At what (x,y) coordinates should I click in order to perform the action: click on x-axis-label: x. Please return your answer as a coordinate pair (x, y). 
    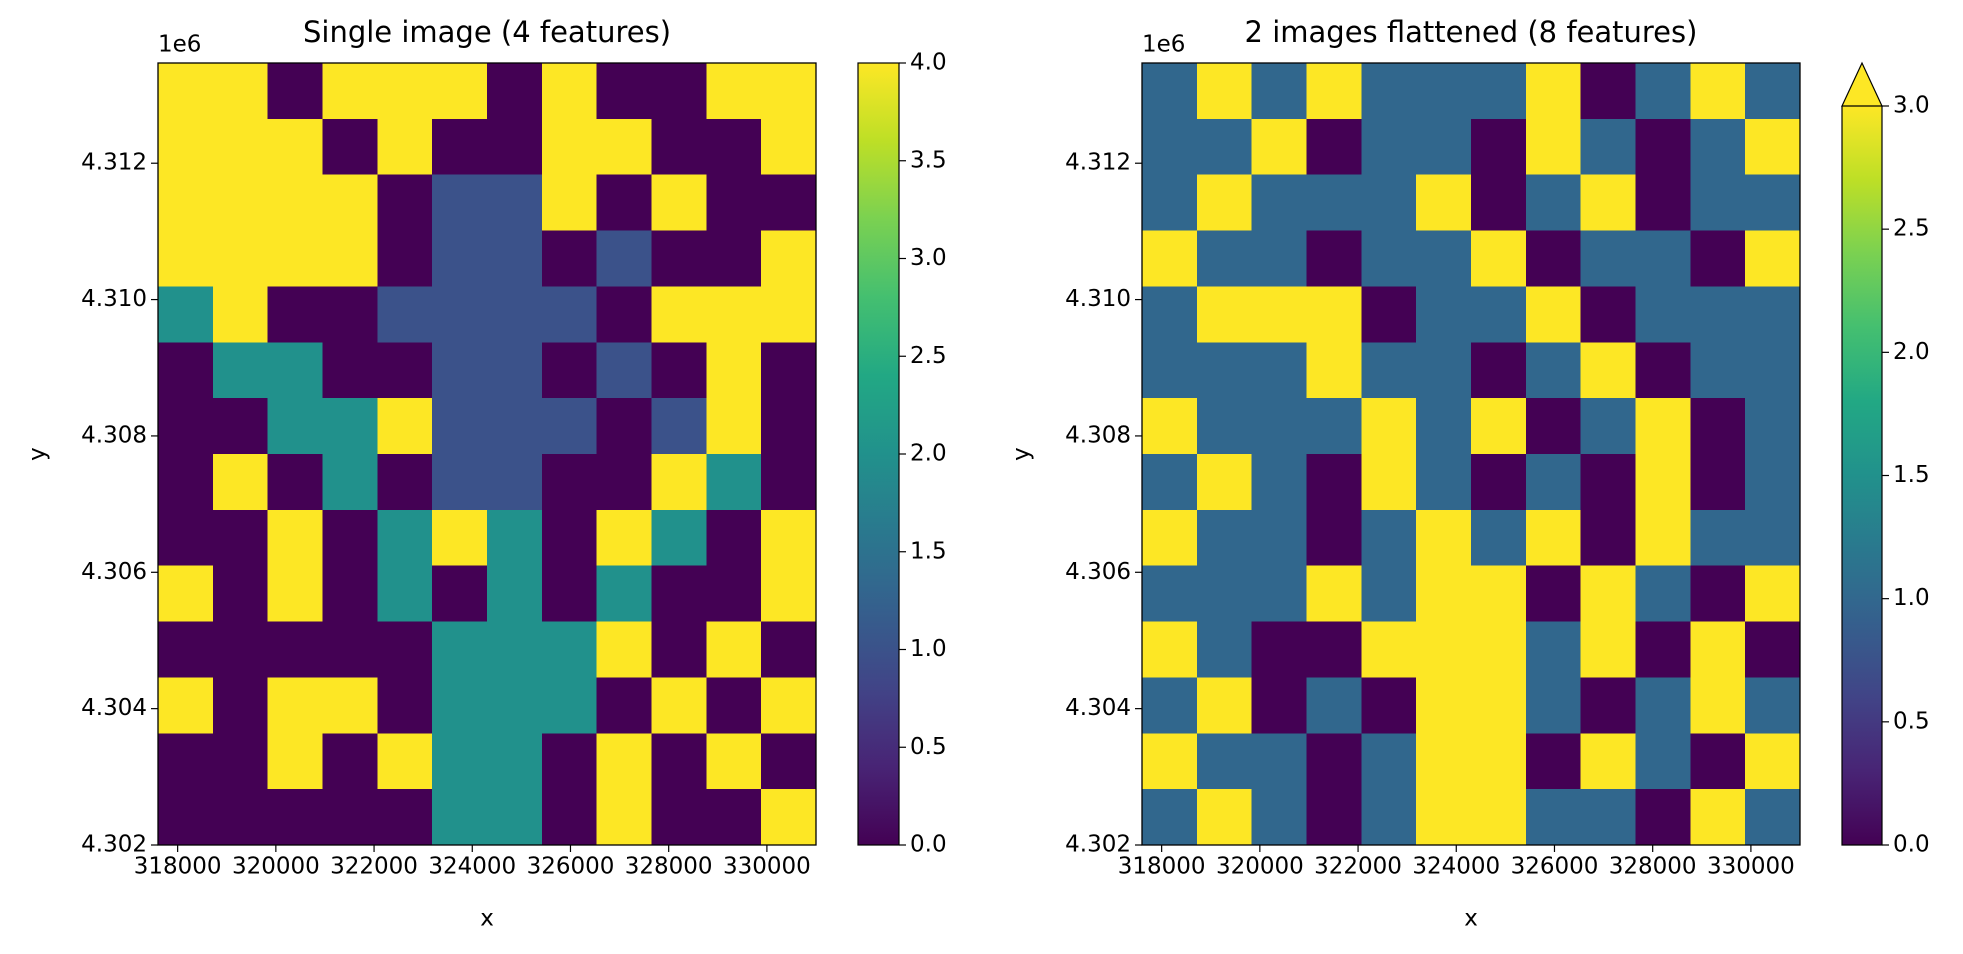
    Looking at the image, I should click on (1471, 919).